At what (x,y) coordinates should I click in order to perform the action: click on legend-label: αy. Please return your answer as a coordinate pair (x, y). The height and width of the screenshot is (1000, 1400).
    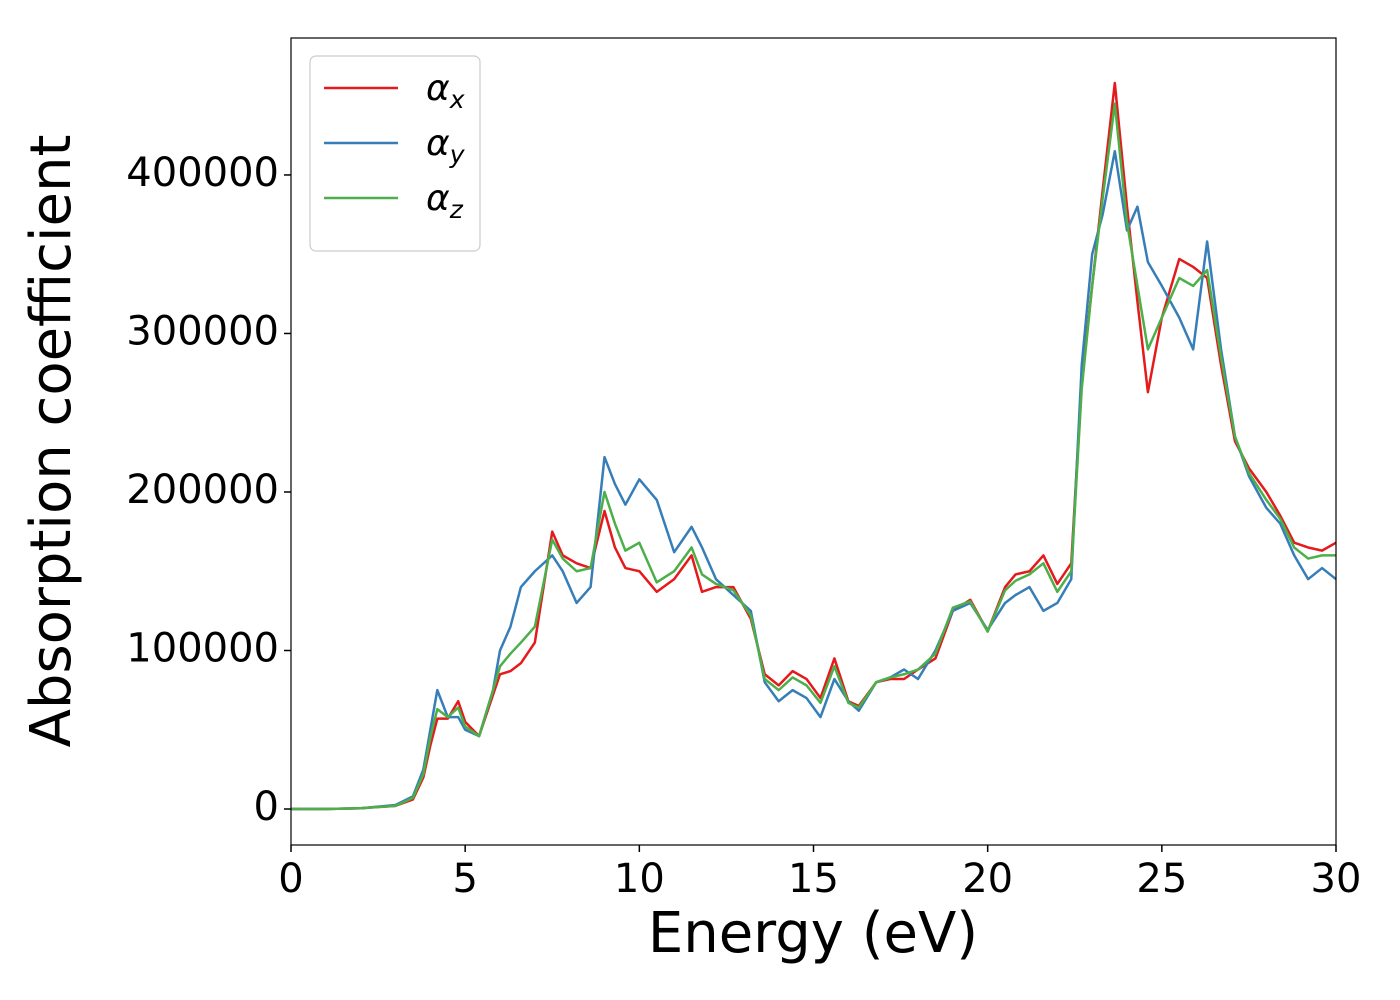
    Looking at the image, I should click on (446, 146).